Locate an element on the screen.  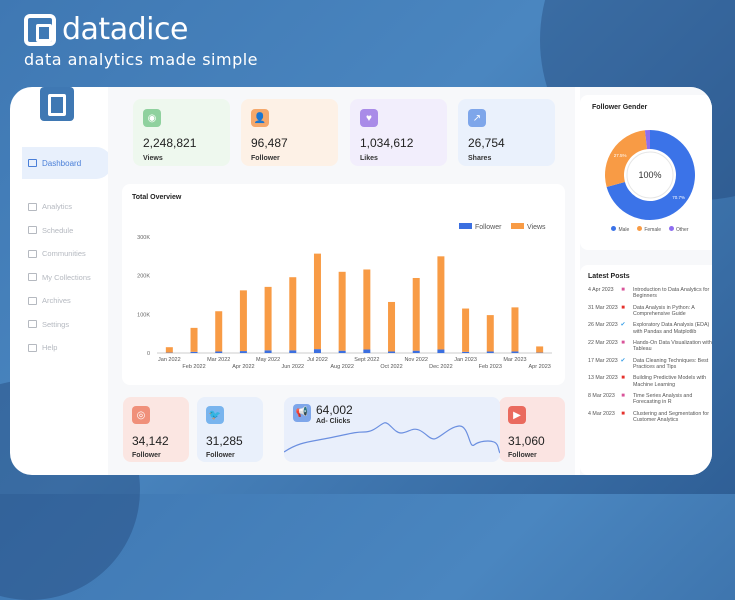
ad-clicks-card: 📢 64,002 Ad- Clicks is located at coordinates (392, 429).